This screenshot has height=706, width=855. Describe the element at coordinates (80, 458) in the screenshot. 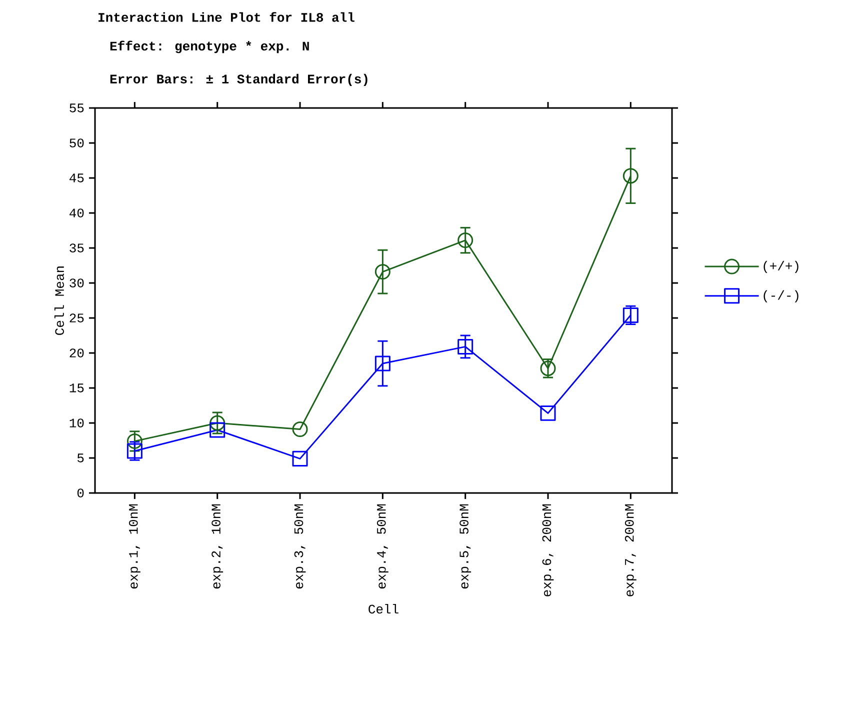

I see `y-tick-label: 5` at that location.